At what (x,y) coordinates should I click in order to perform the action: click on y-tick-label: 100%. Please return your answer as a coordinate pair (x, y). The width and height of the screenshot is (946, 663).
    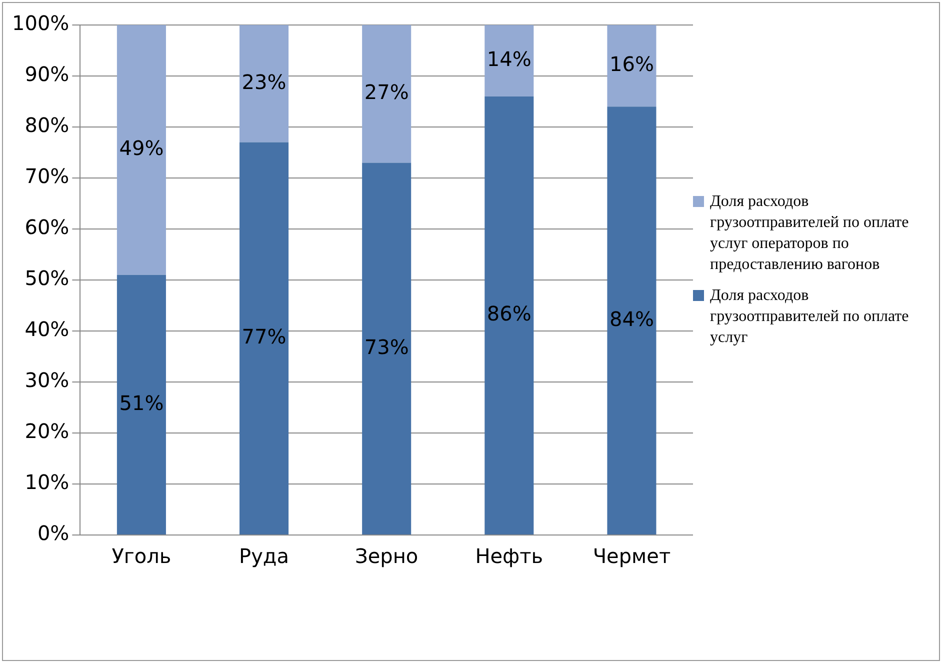
    Looking at the image, I should click on (41, 23).